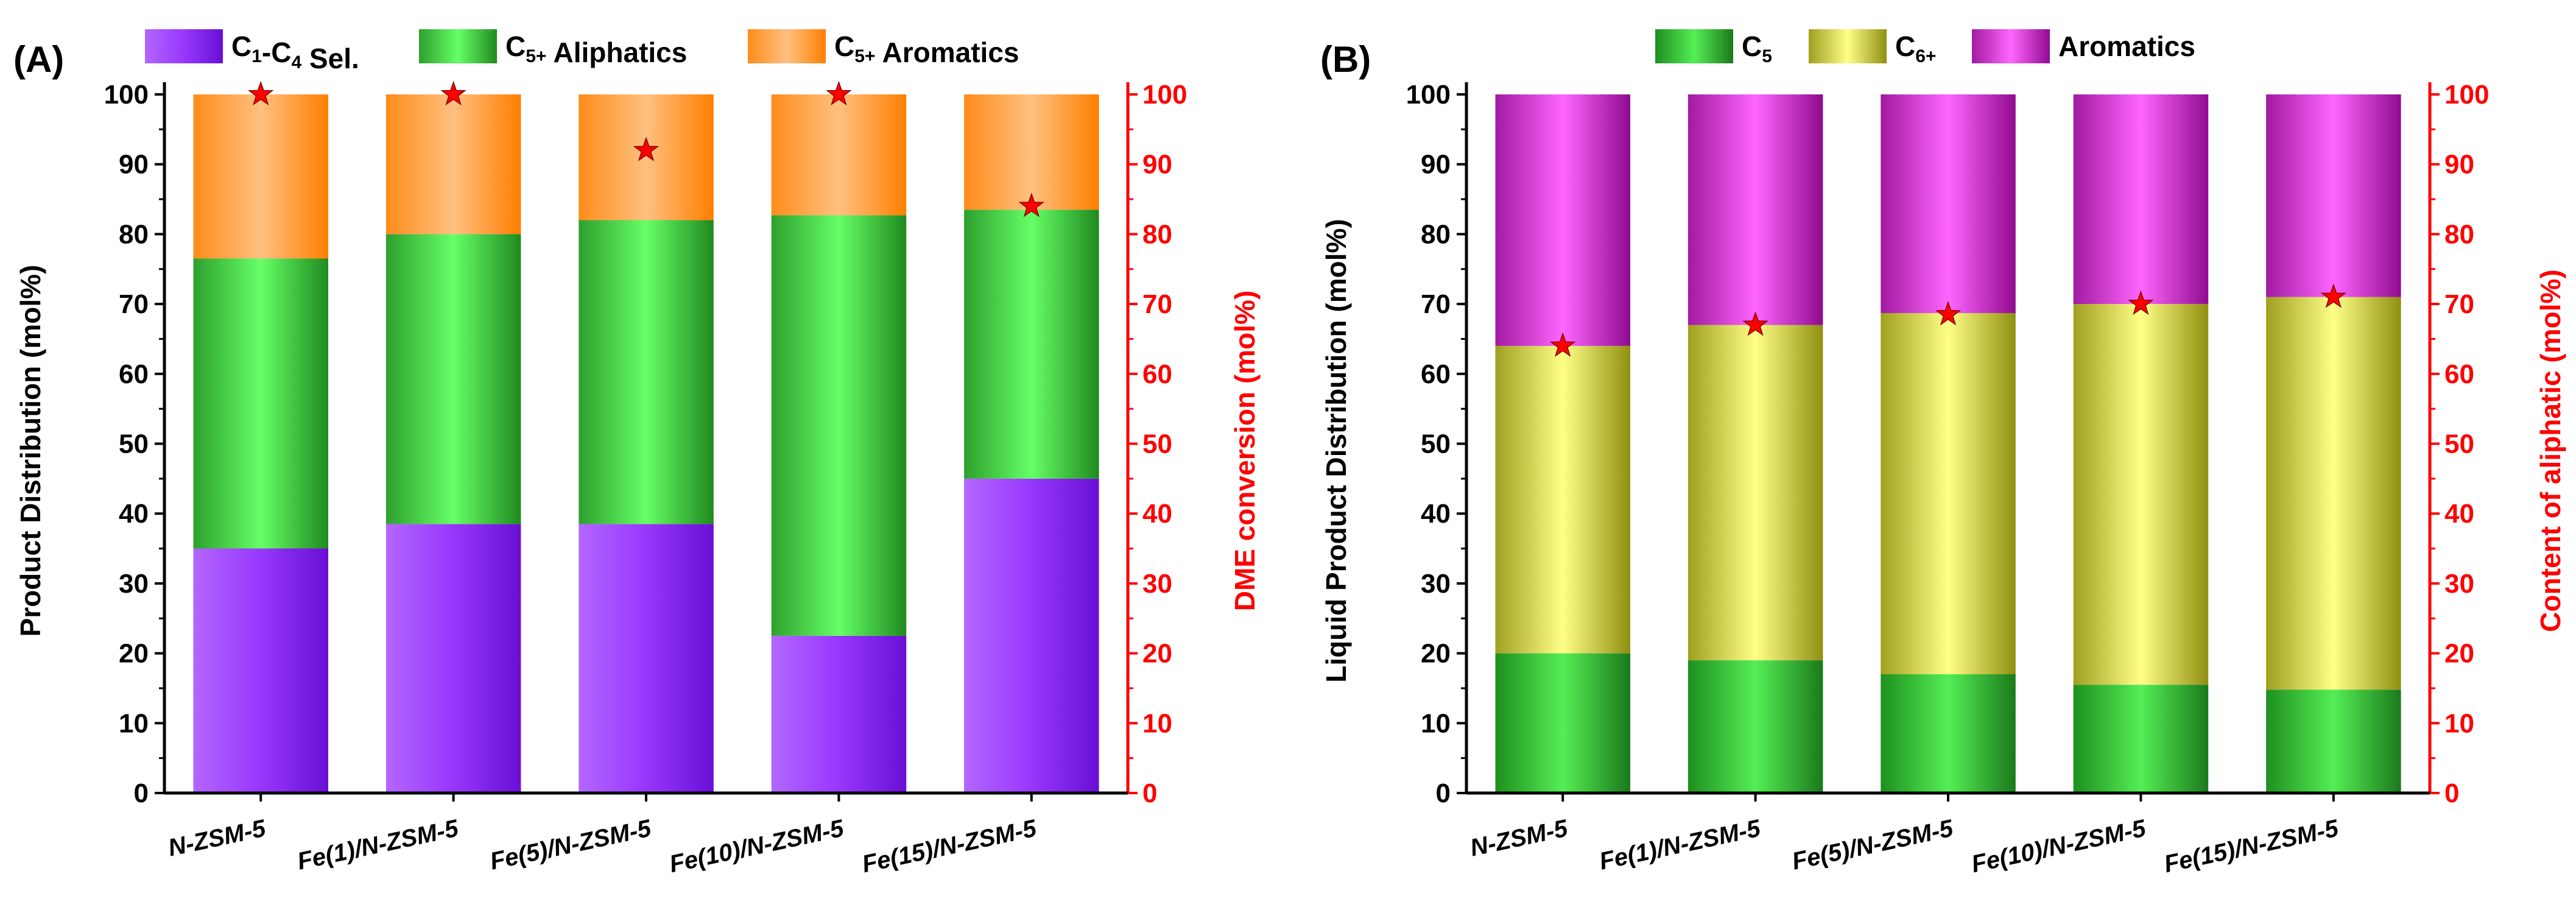 The height and width of the screenshot is (924, 2576). Describe the element at coordinates (217, 838) in the screenshot. I see `panel-a-category-label: N-ZSM-5` at that location.